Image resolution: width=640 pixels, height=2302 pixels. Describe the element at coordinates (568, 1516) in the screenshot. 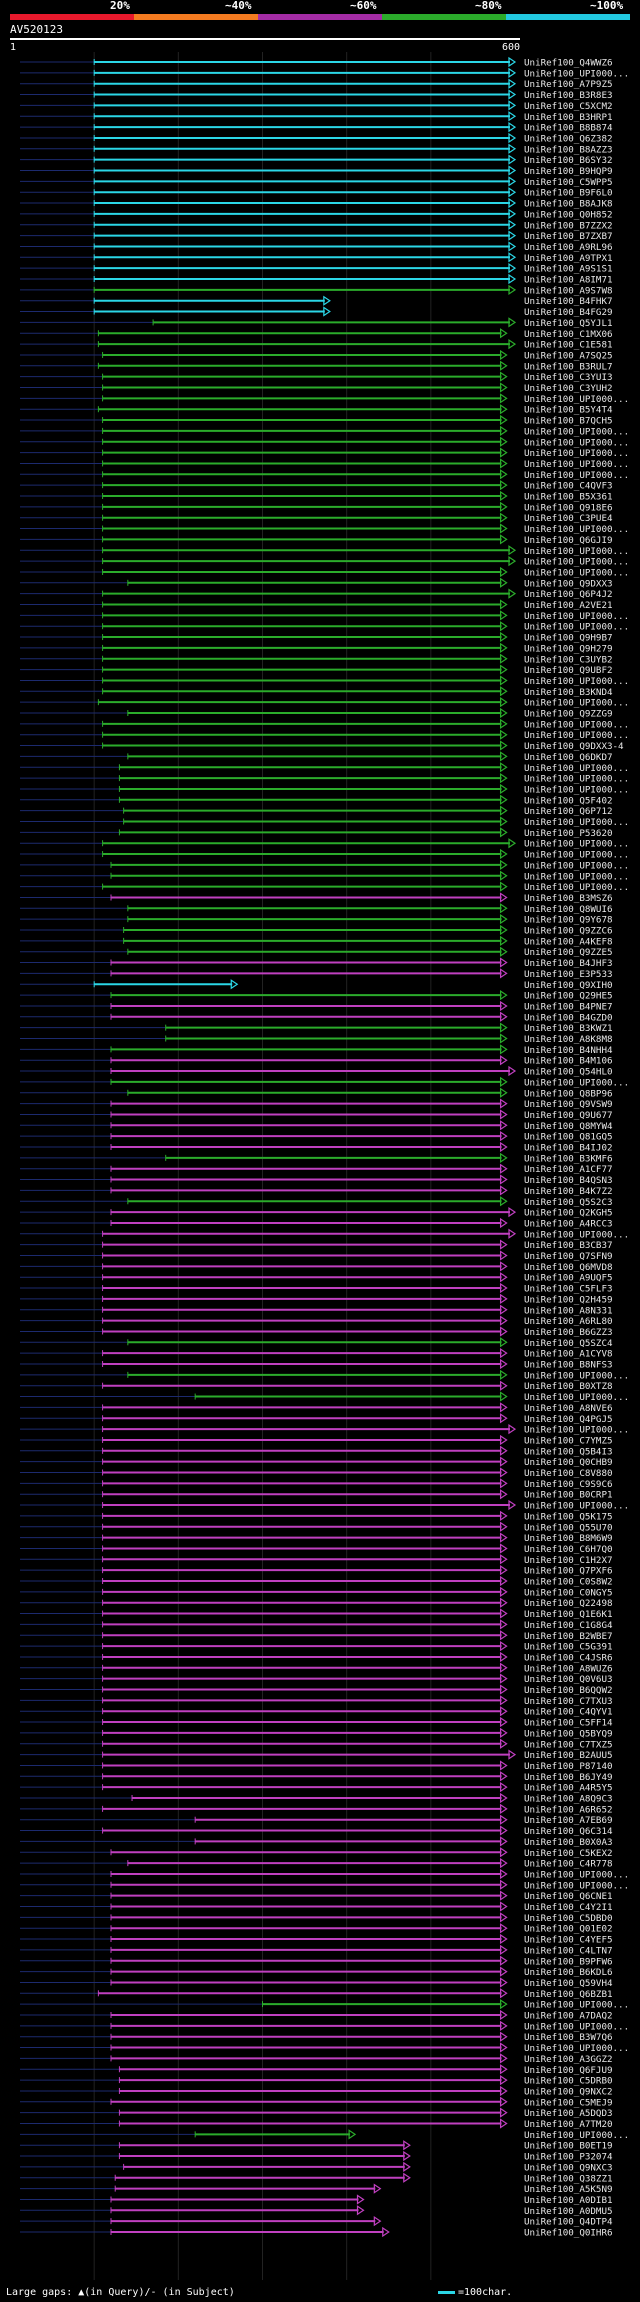

I see `hit-label: UniRef100_Q5K175` at that location.